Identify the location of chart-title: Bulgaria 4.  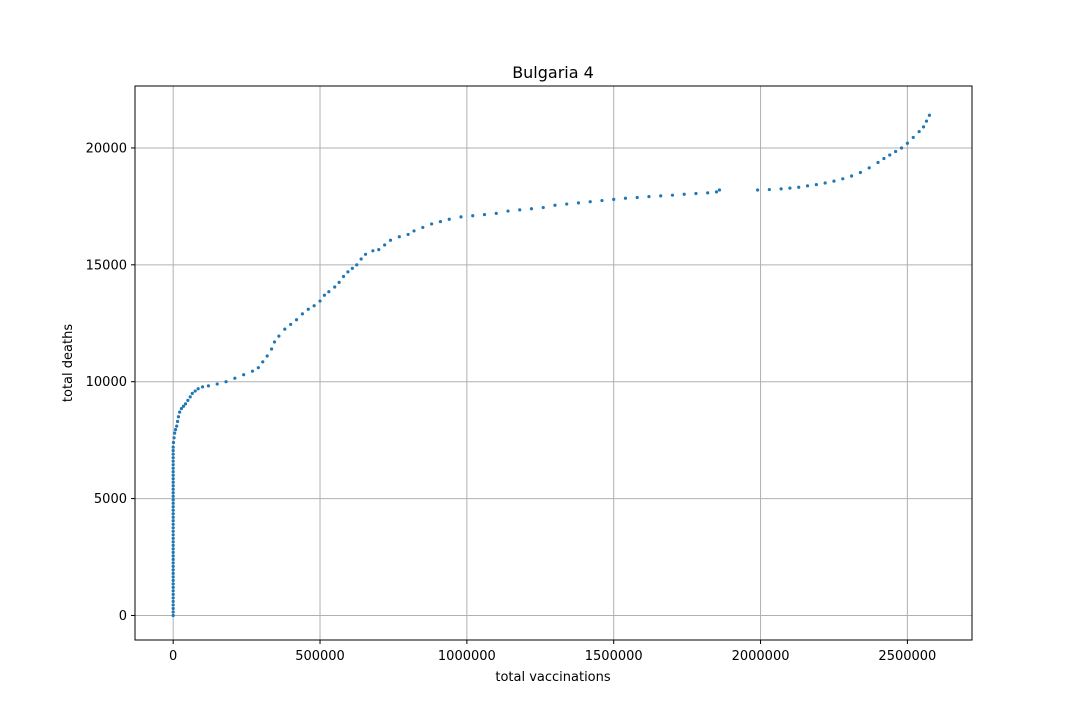
(553, 72).